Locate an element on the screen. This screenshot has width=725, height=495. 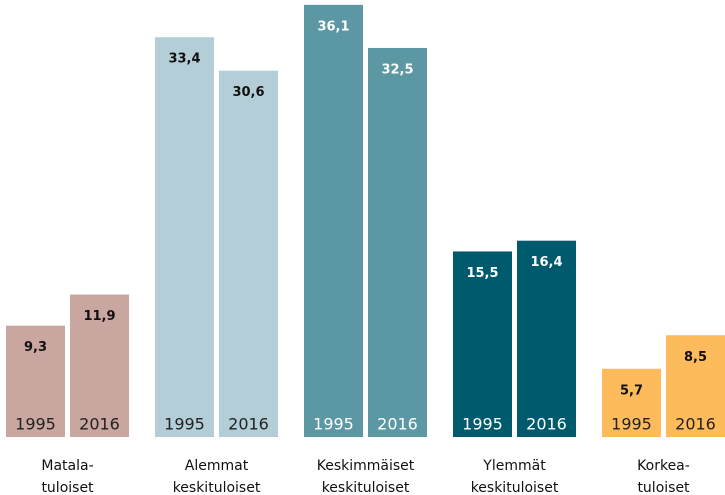
value-label: 11,9 is located at coordinates (99, 316).